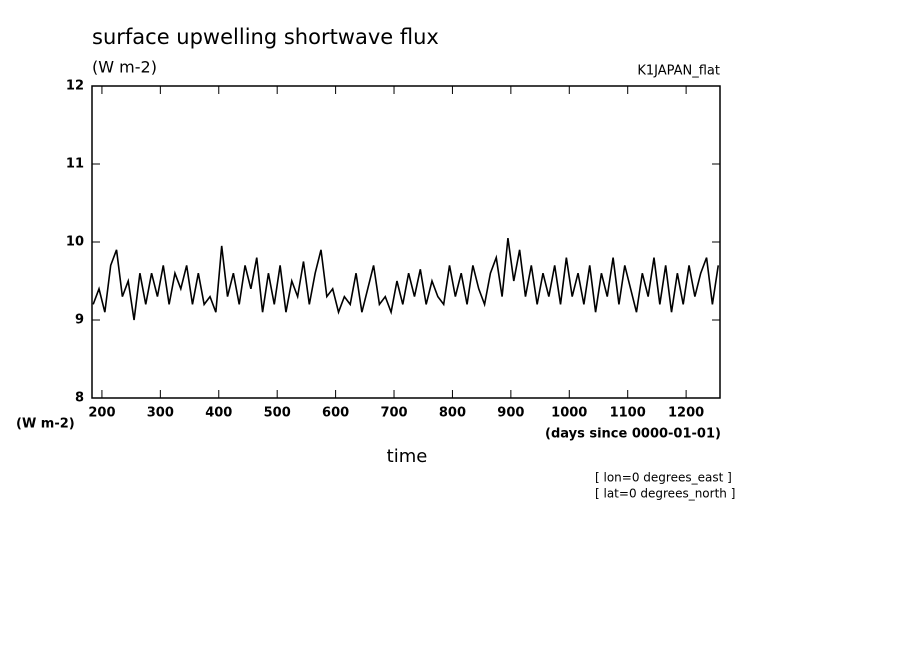  Describe the element at coordinates (218, 413) in the screenshot. I see `x-tick-label: 400` at that location.